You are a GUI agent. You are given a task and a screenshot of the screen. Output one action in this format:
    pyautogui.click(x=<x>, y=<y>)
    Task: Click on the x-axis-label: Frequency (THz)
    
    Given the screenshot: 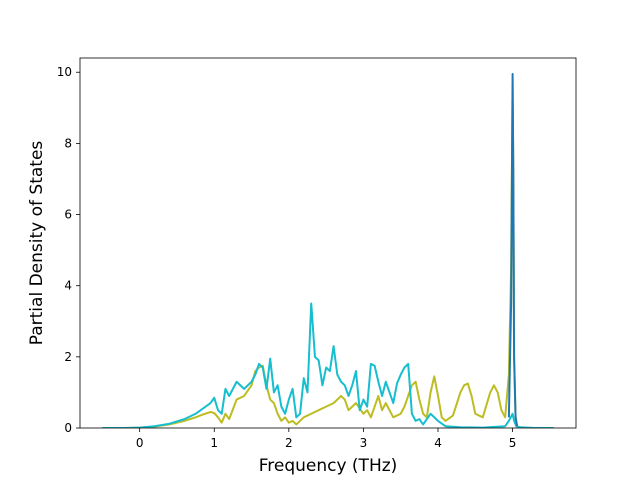 What is the action you would take?
    pyautogui.click(x=328, y=466)
    